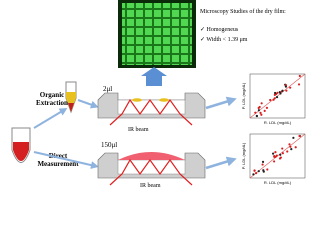  I want to click on t: Microscopy Studies of the dry film:, so click(243, 11).